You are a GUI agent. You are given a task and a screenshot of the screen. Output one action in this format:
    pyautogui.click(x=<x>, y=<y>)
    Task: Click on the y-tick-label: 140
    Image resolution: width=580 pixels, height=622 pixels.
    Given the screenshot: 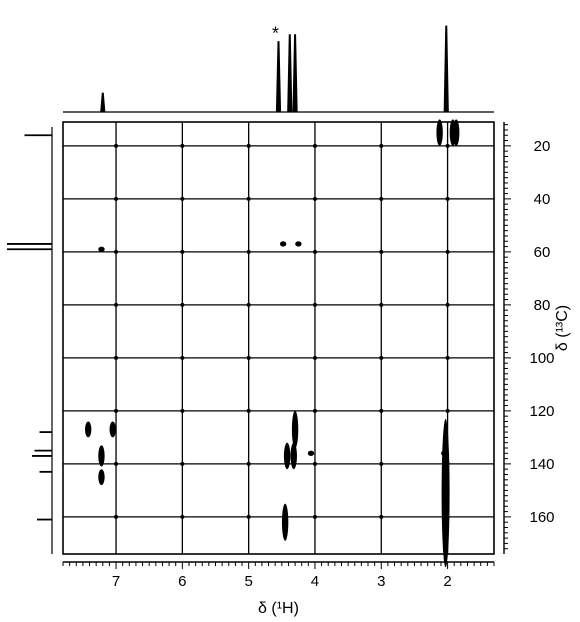 What is the action you would take?
    pyautogui.click(x=541, y=464)
    